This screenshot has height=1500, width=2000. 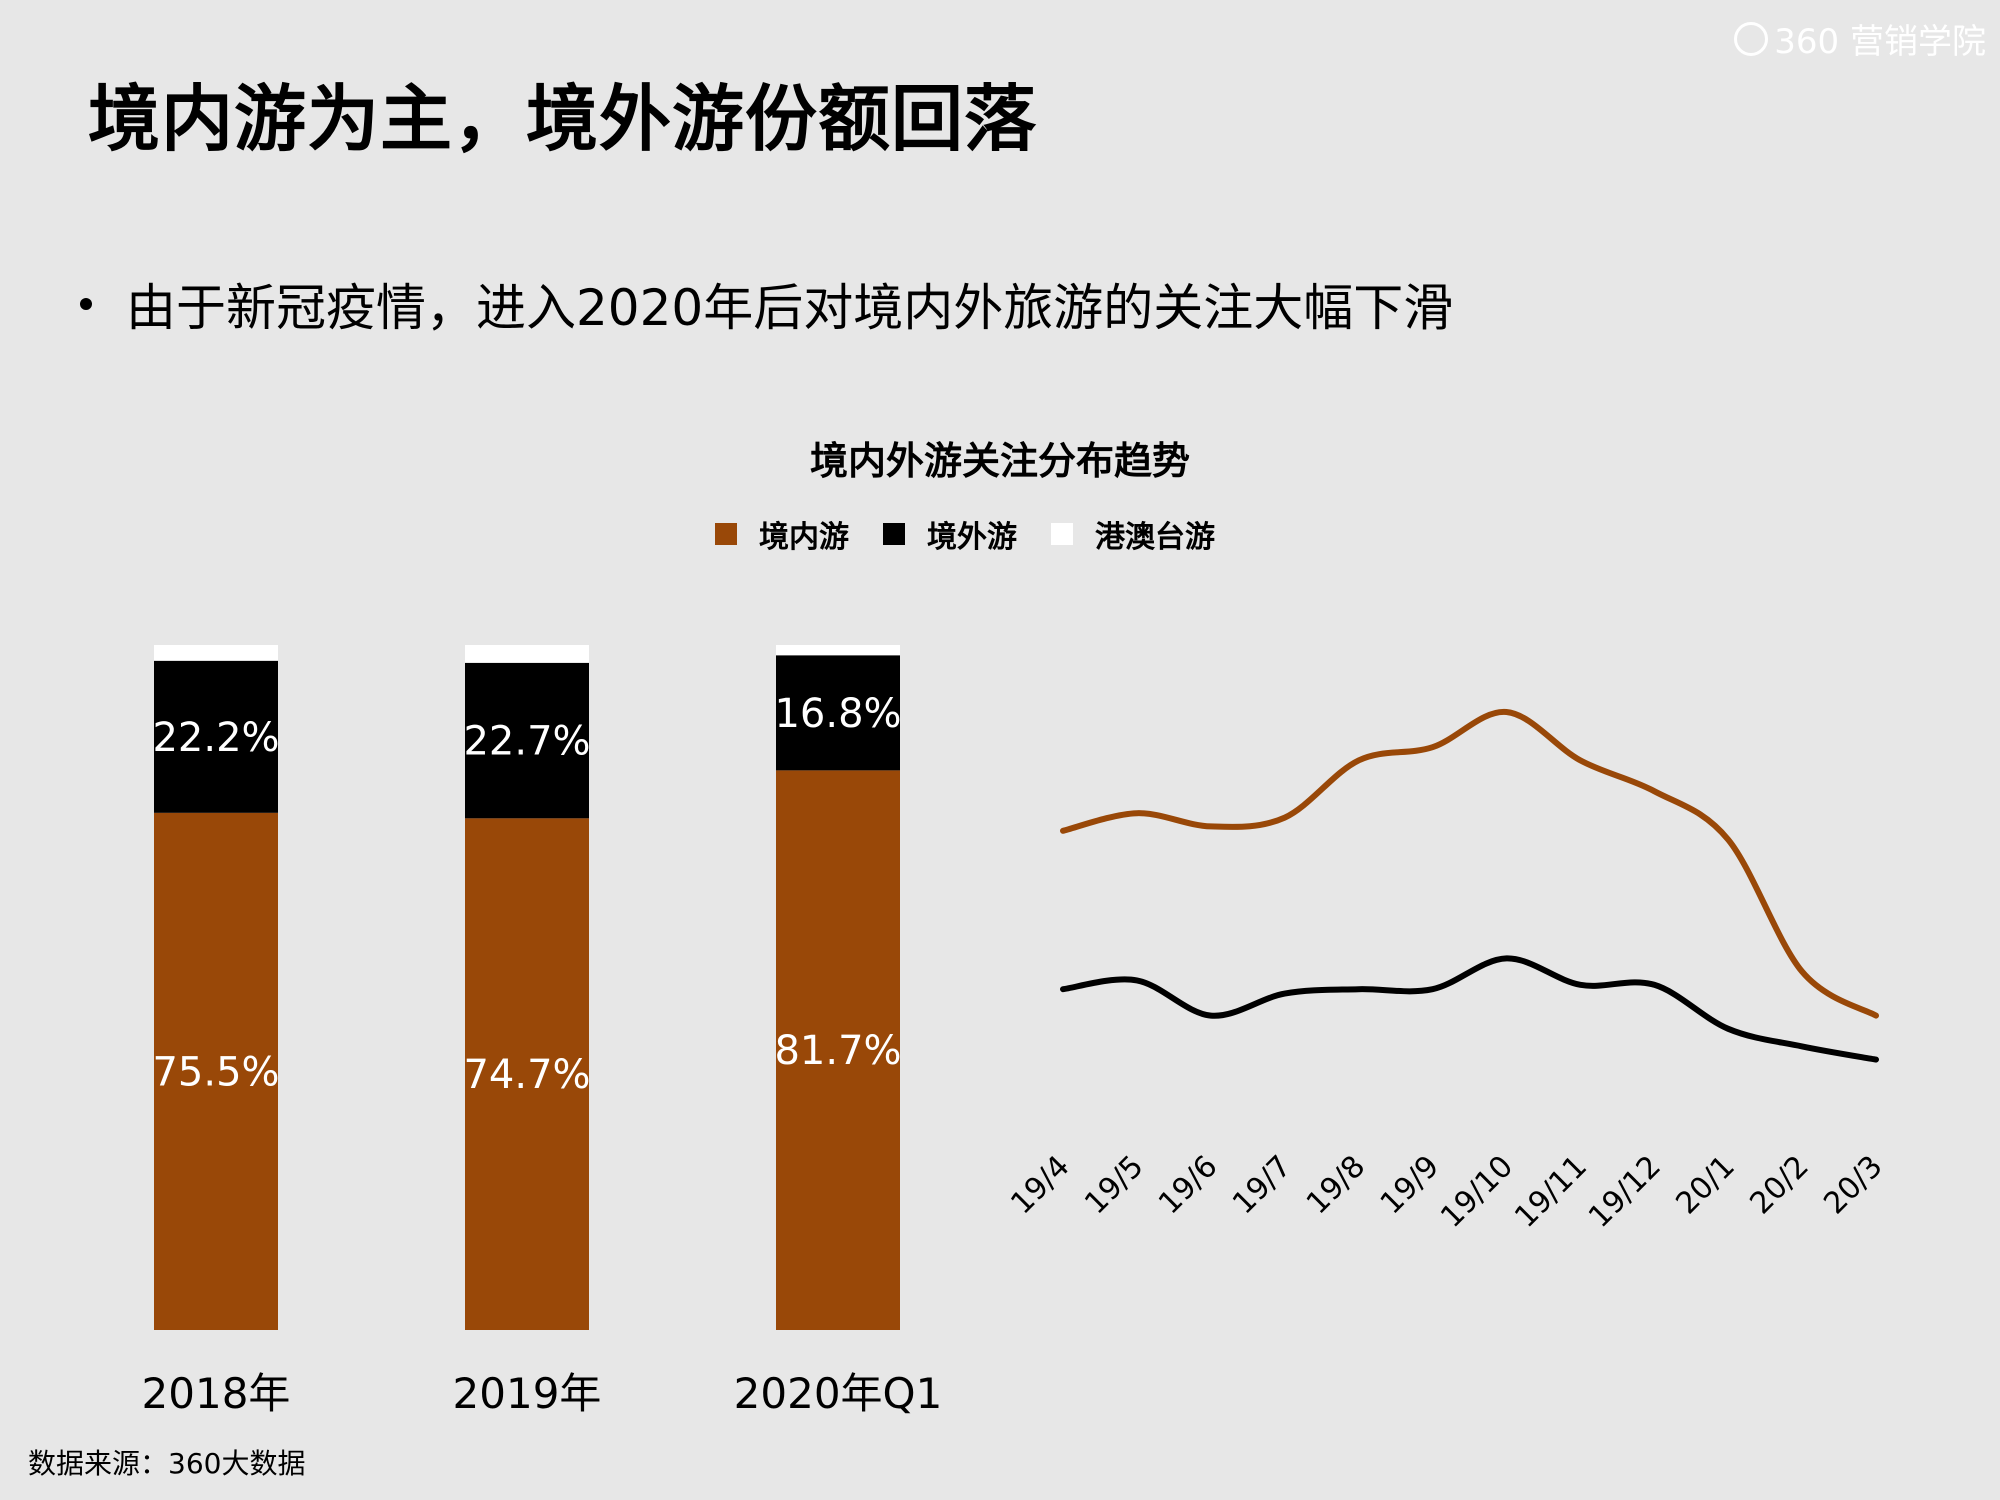 I want to click on logo-text: 360 营销学院, so click(x=1880, y=42).